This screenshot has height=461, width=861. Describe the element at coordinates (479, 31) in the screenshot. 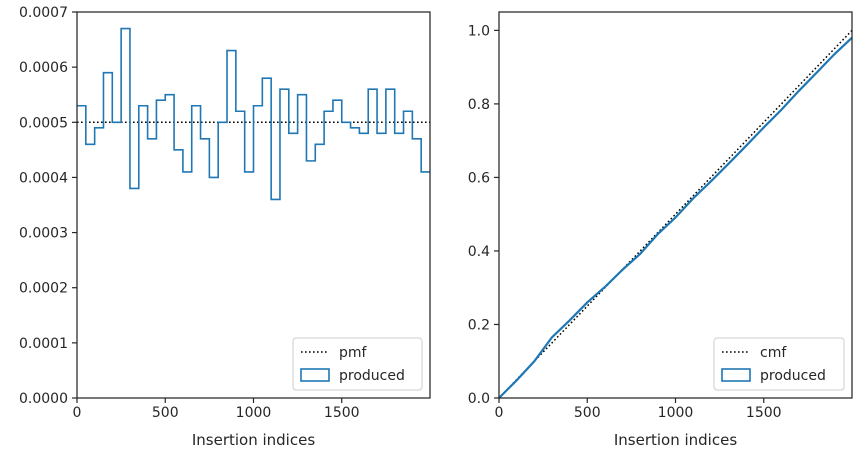

I see `y-tick-label: 1.0` at that location.